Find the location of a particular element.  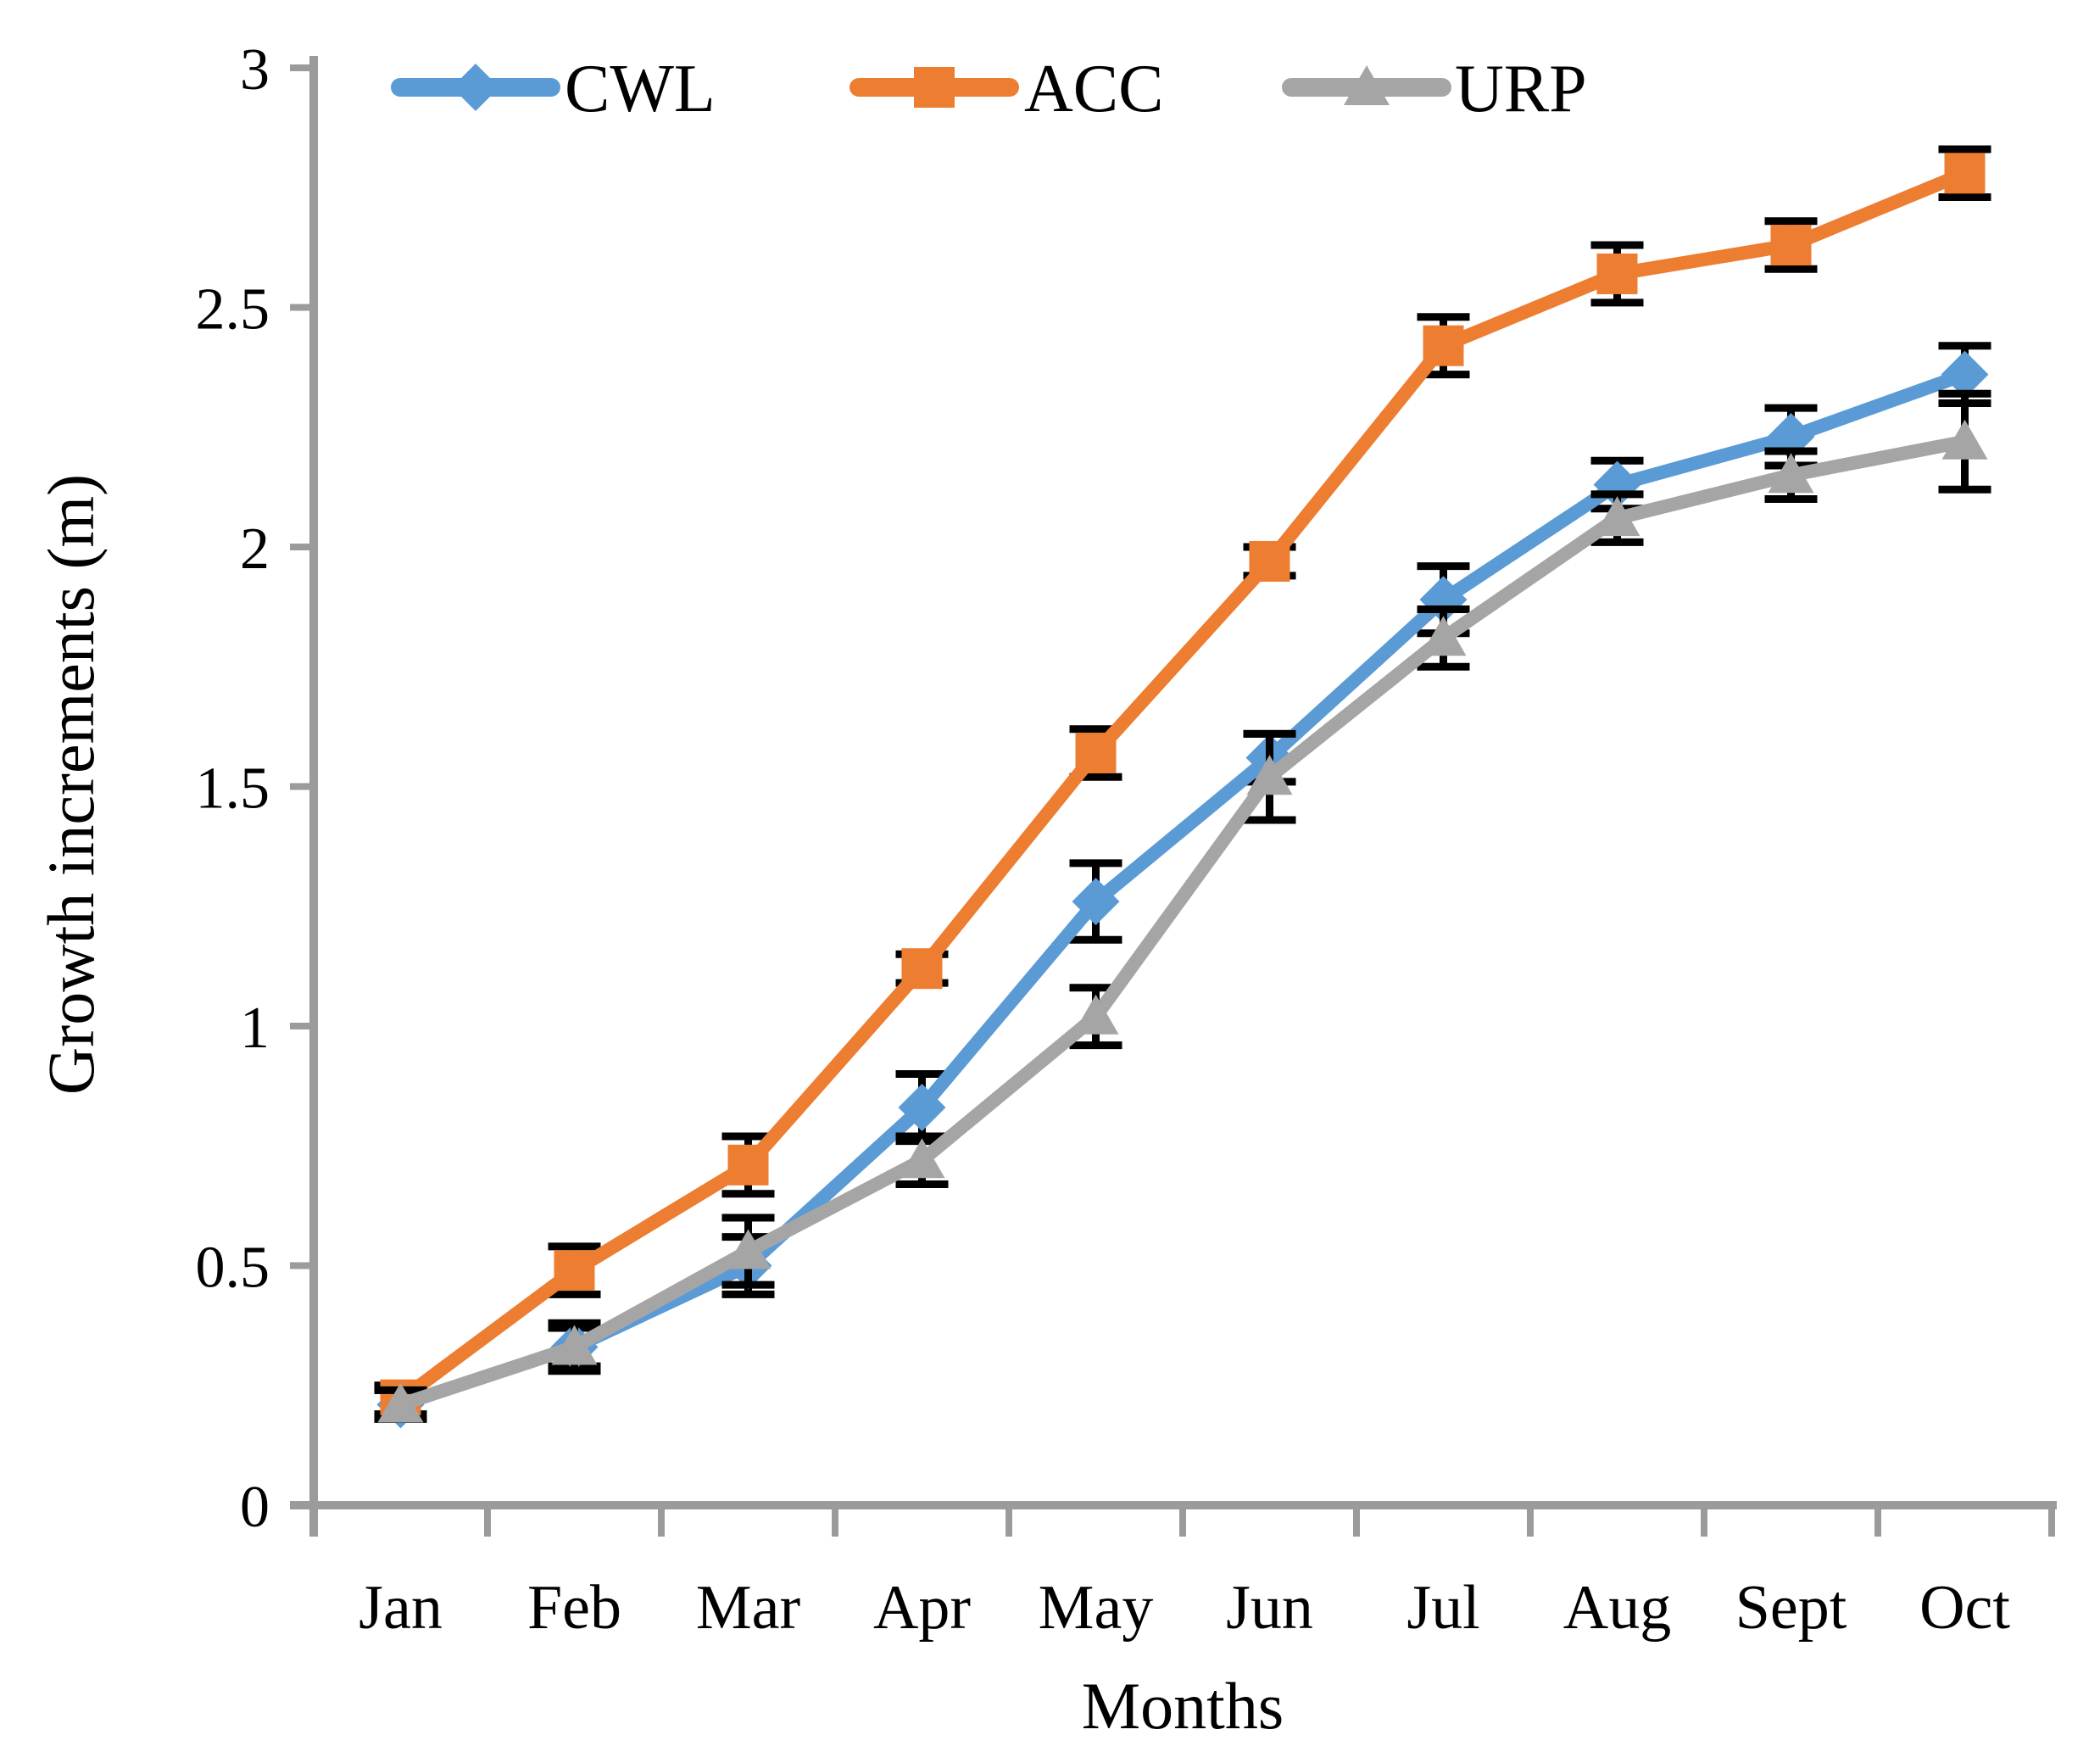

marker-ACC-Oct is located at coordinates (1965, 173).